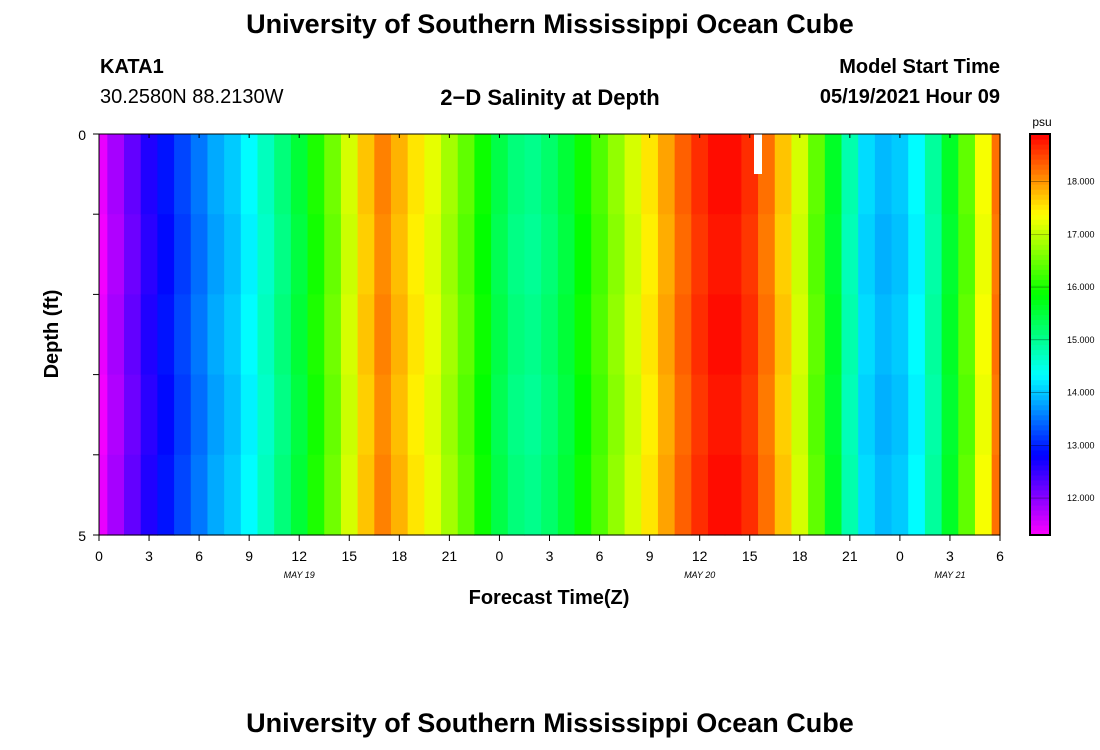  I want to click on plot-title: 2−D Salinity at Depth, so click(550, 97).